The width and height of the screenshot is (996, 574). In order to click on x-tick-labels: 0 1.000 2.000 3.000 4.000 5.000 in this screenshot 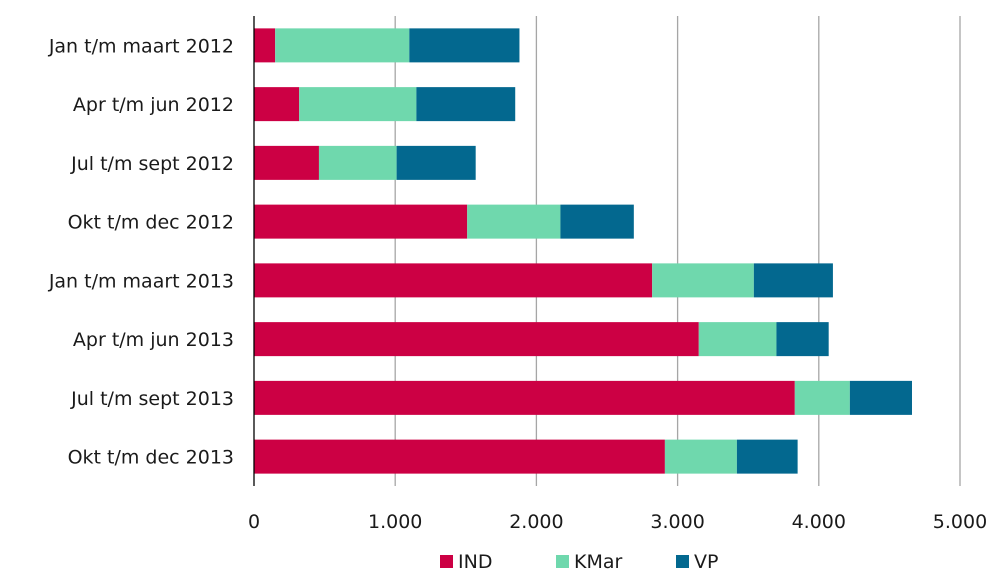, I will do `click(617, 522)`.